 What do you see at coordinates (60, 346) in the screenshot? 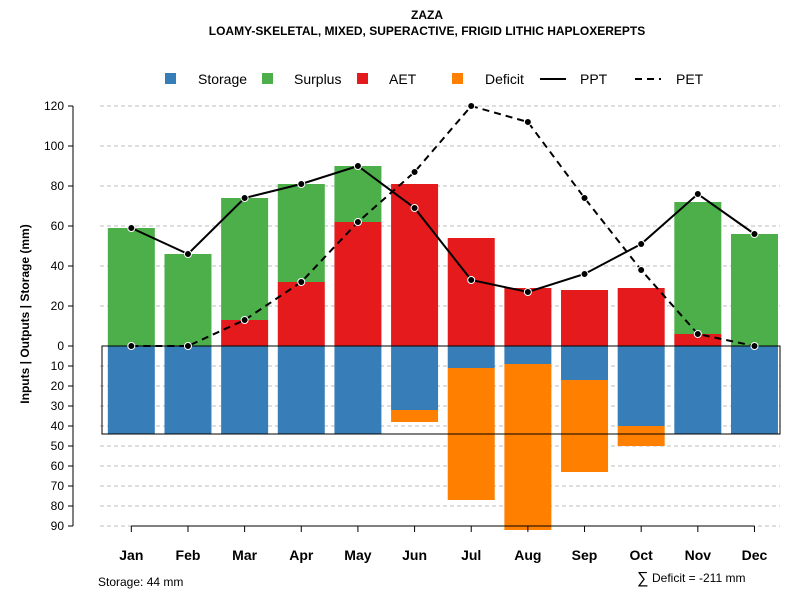
I see `y-tick-label: 0` at bounding box center [60, 346].